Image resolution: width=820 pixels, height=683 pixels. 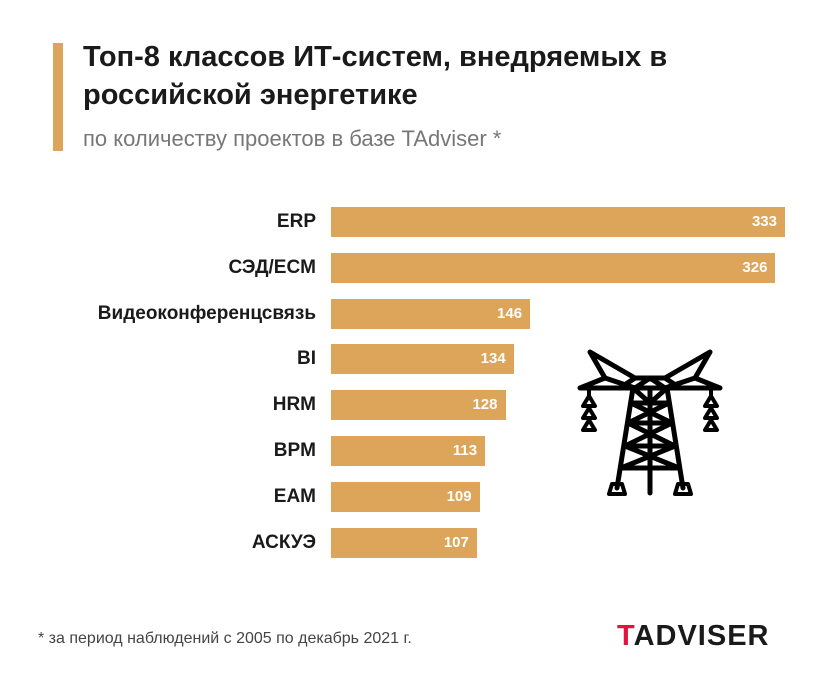 I want to click on tadviser-logo: TADVISER, so click(x=693, y=636).